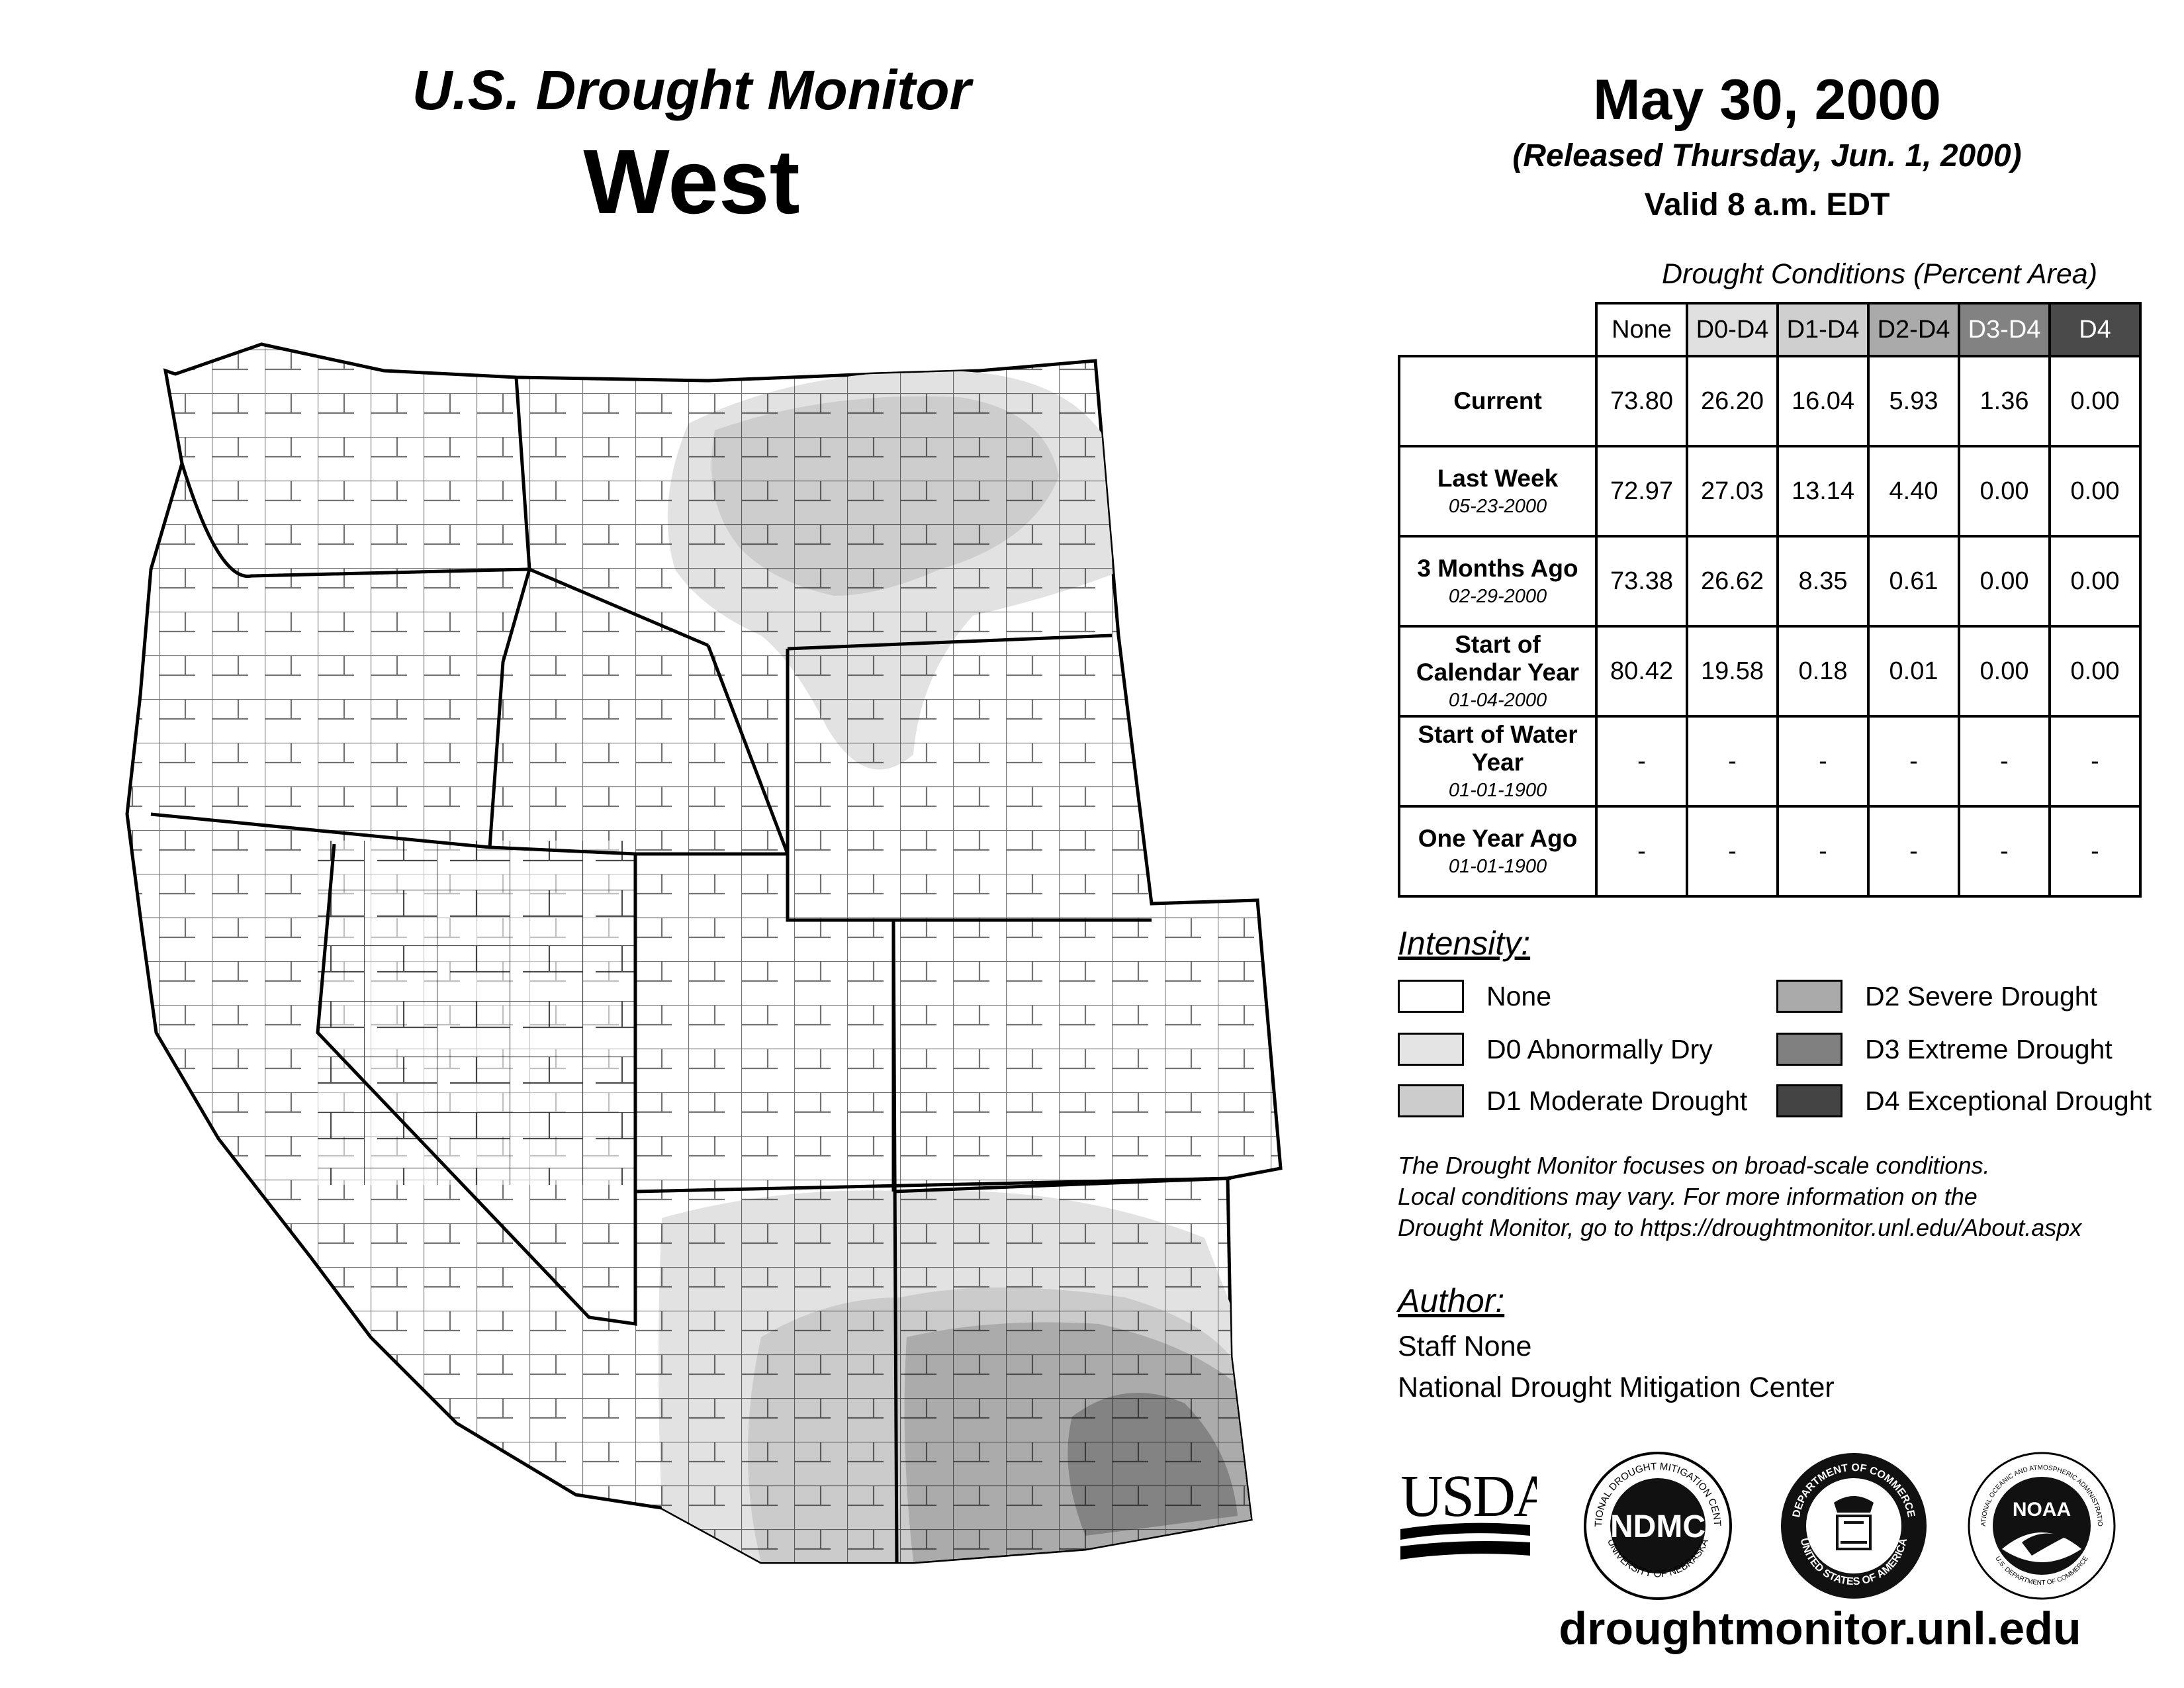  I want to click on legend-label: D1 Moderate Drought, so click(1617, 1101).